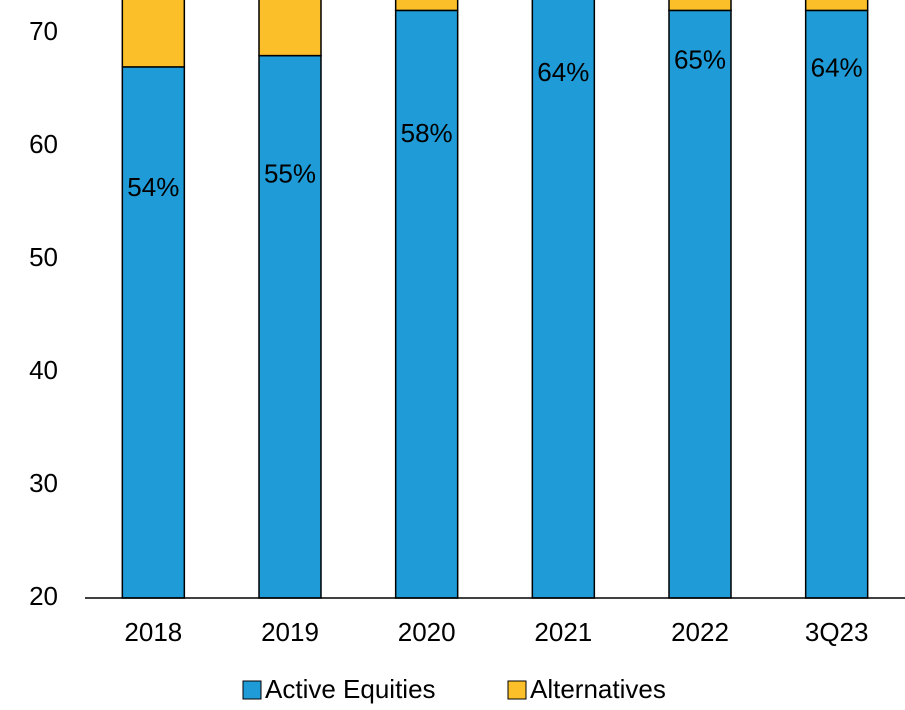  What do you see at coordinates (350, 689) in the screenshot?
I see `legend-label: Active Equities` at bounding box center [350, 689].